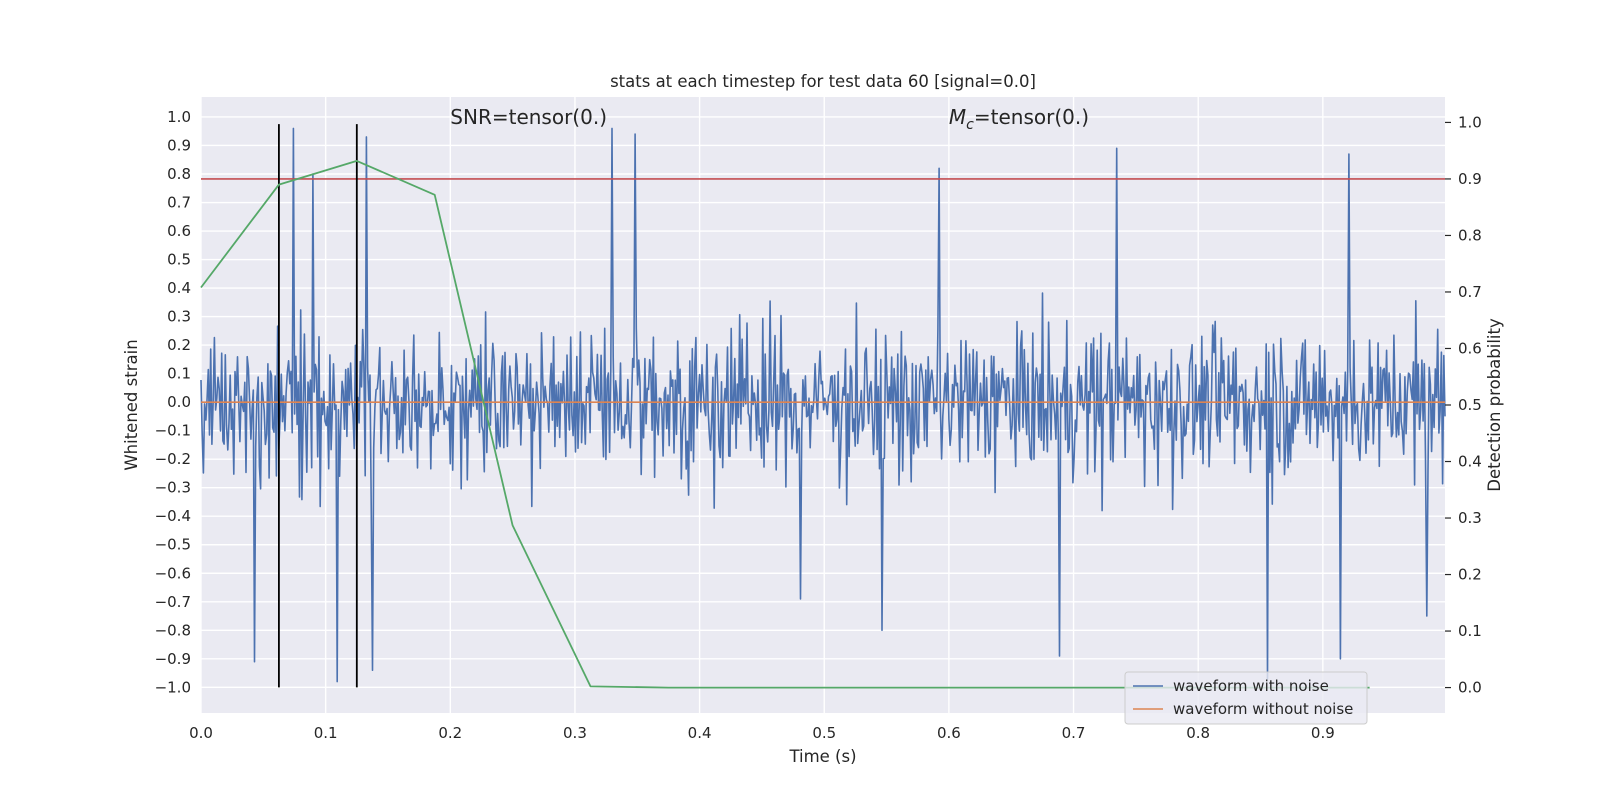 This screenshot has width=1600, height=800. I want to click on y-right-tick-label: 0.9, so click(1470, 179).